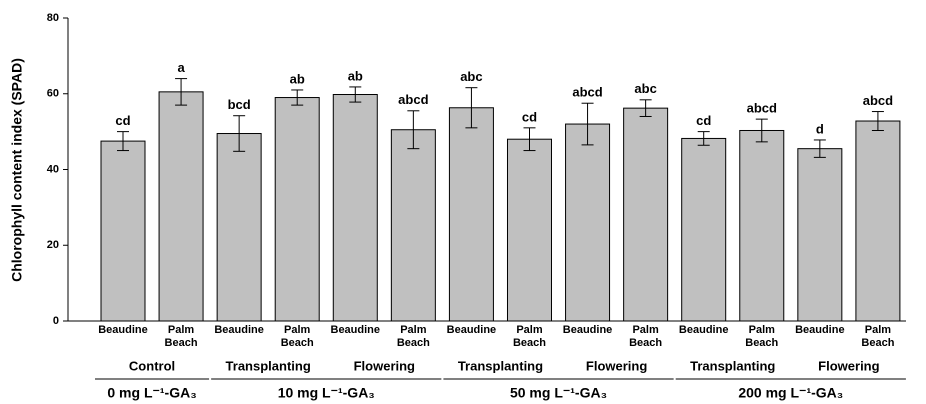 The height and width of the screenshot is (404, 926). I want to click on y-axis-title: Chlorophyll content index (SPAD), so click(17, 170).